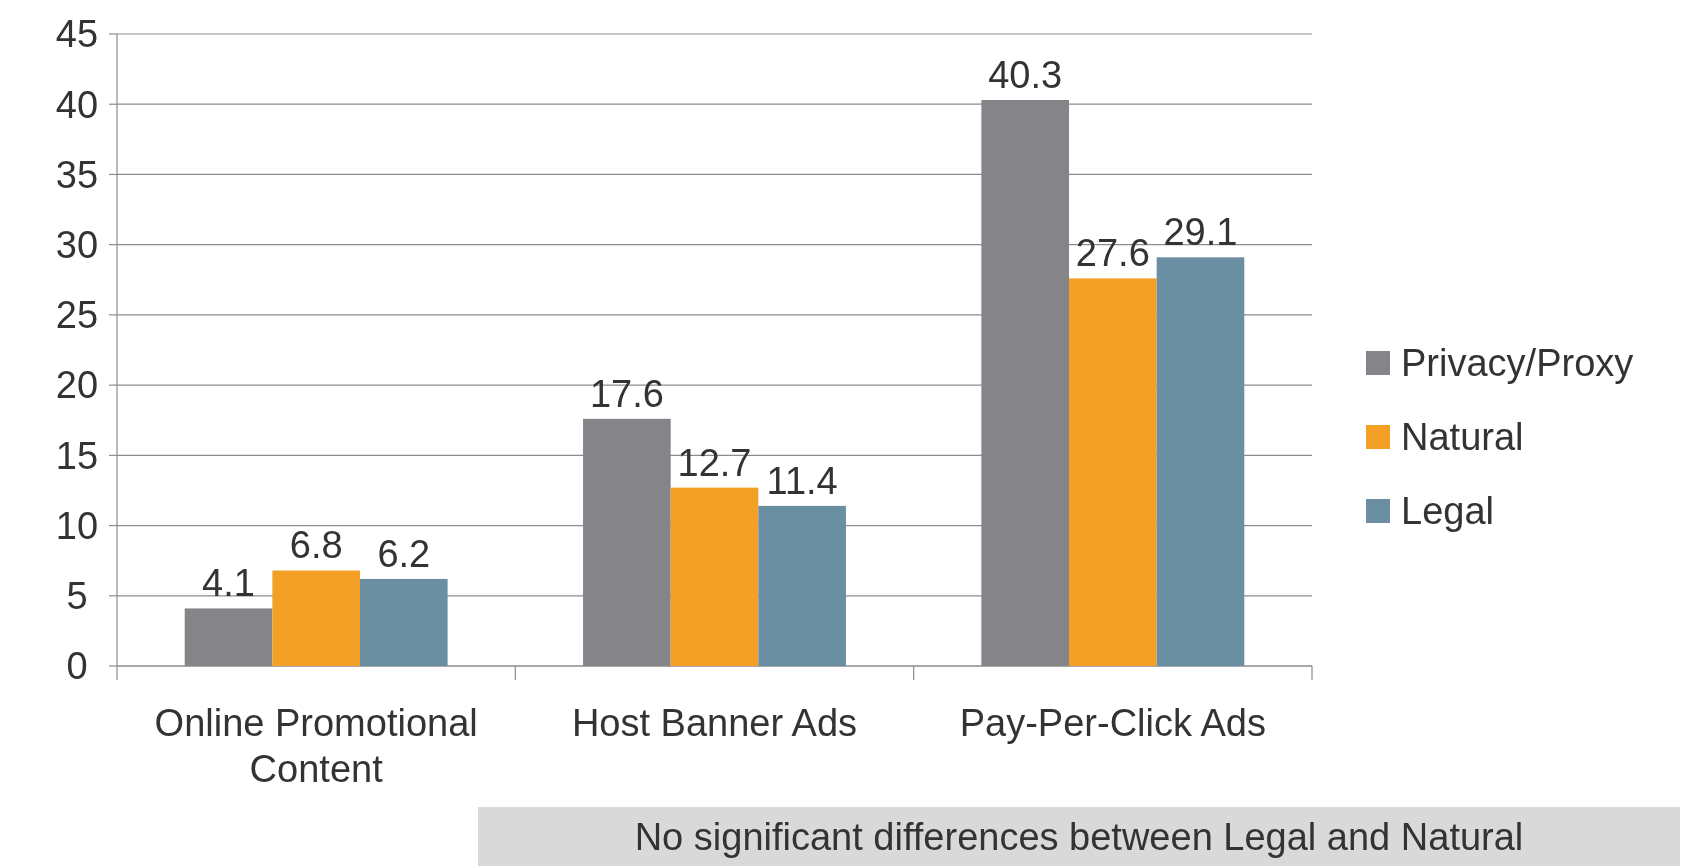  I want to click on x-tick-label: Online Promotional Content, so click(316, 746).